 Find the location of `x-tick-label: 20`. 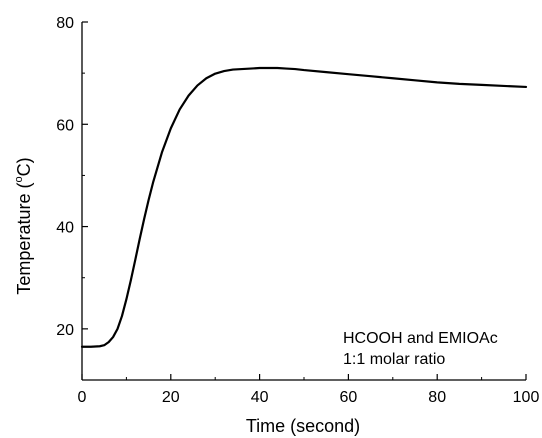

x-tick-label: 20 is located at coordinates (171, 397).